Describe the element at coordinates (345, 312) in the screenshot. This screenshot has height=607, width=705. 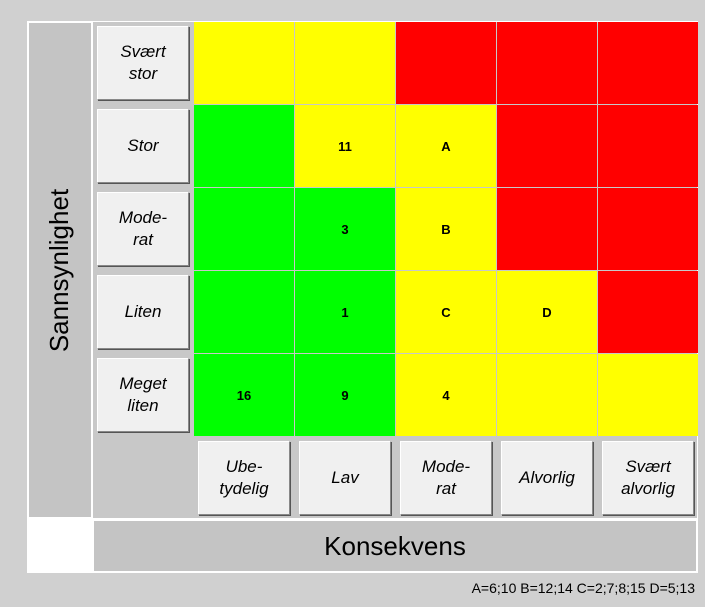
I see `risk-cell: 1` at that location.